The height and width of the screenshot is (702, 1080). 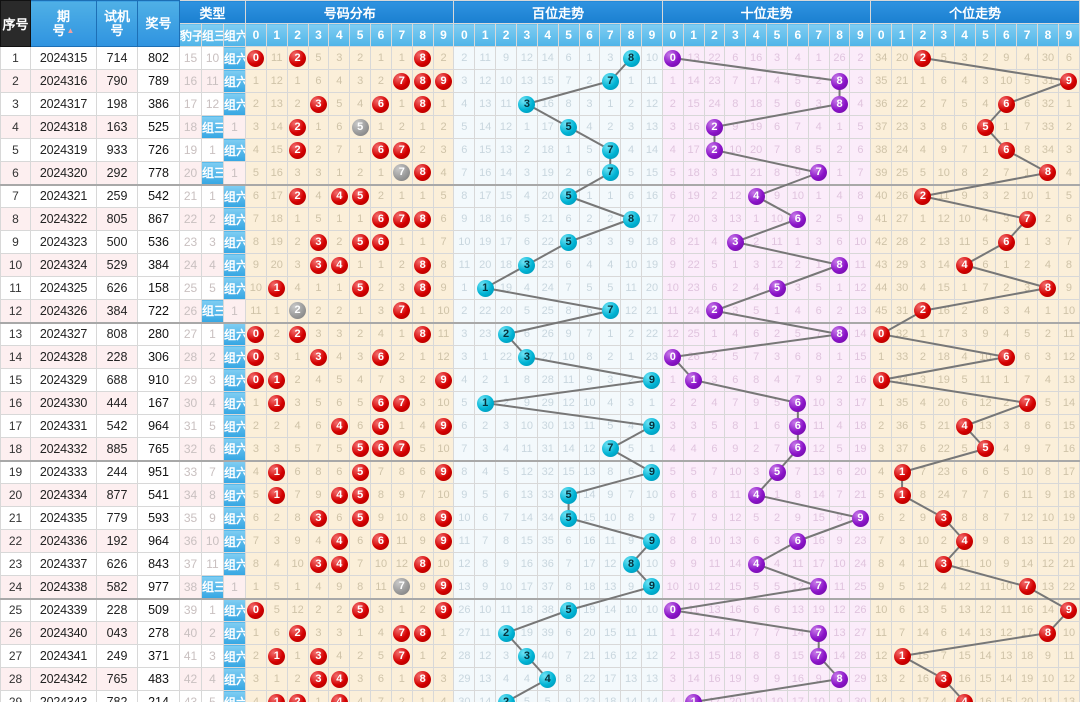 What do you see at coordinates (589, 104) in the screenshot?
I see `bai-cell-6: 3` at bounding box center [589, 104].